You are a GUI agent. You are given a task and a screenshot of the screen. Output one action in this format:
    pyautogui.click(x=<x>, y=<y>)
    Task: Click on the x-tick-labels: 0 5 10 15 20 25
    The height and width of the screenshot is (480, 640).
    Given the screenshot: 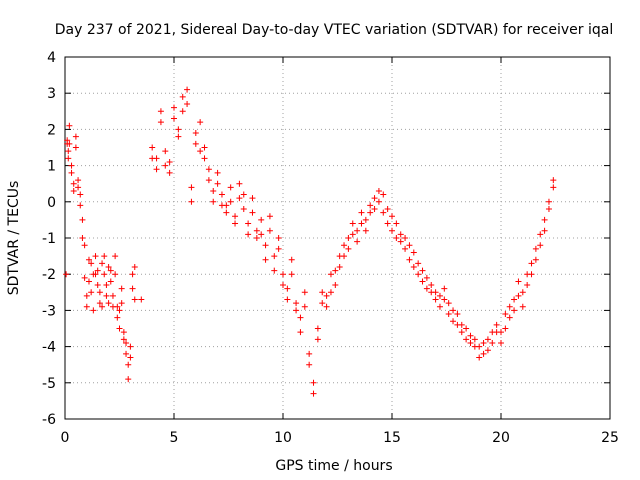 What is the action you would take?
    pyautogui.click(x=340, y=438)
    